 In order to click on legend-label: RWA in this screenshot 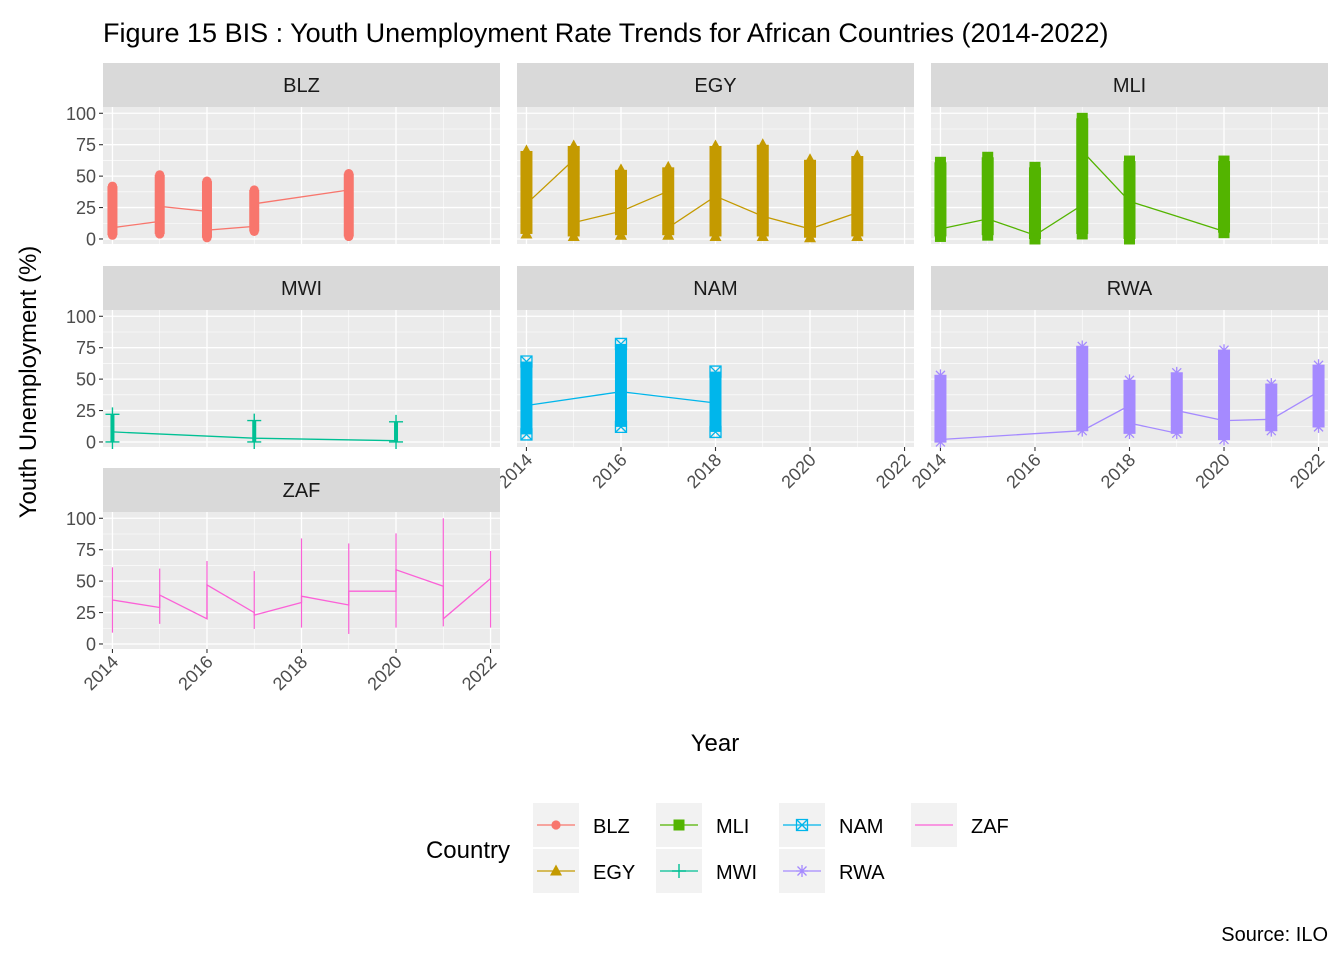, I will do `click(862, 873)`.